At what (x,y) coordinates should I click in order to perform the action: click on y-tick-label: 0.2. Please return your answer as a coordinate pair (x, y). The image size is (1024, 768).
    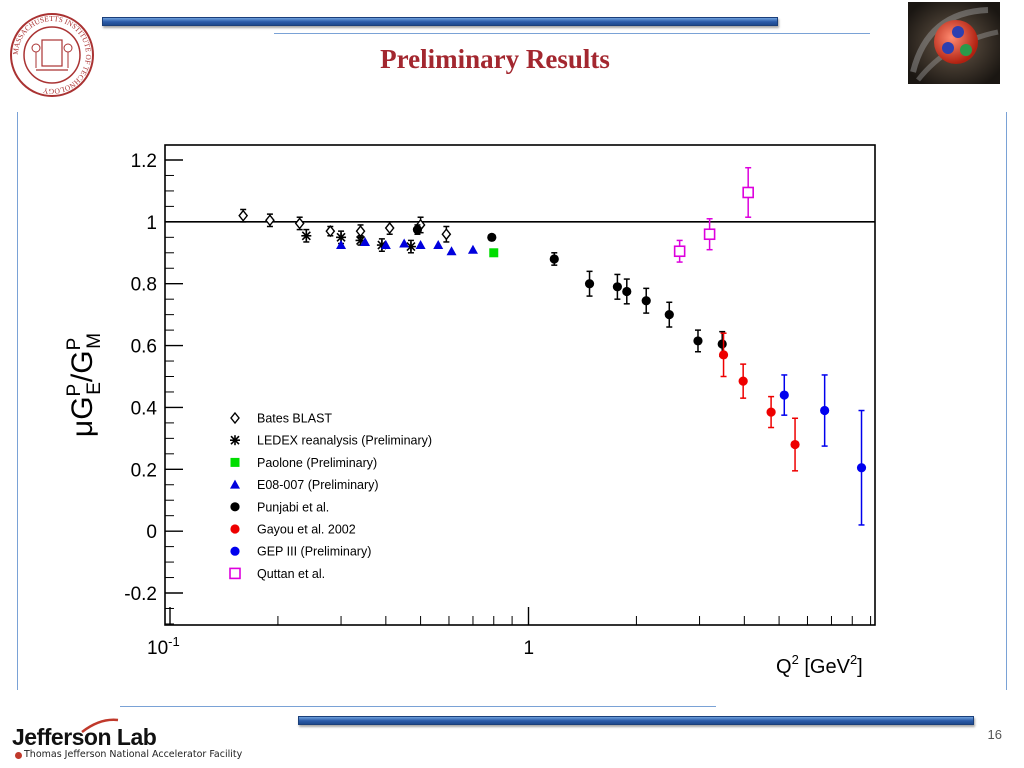
    Looking at the image, I should click on (144, 470).